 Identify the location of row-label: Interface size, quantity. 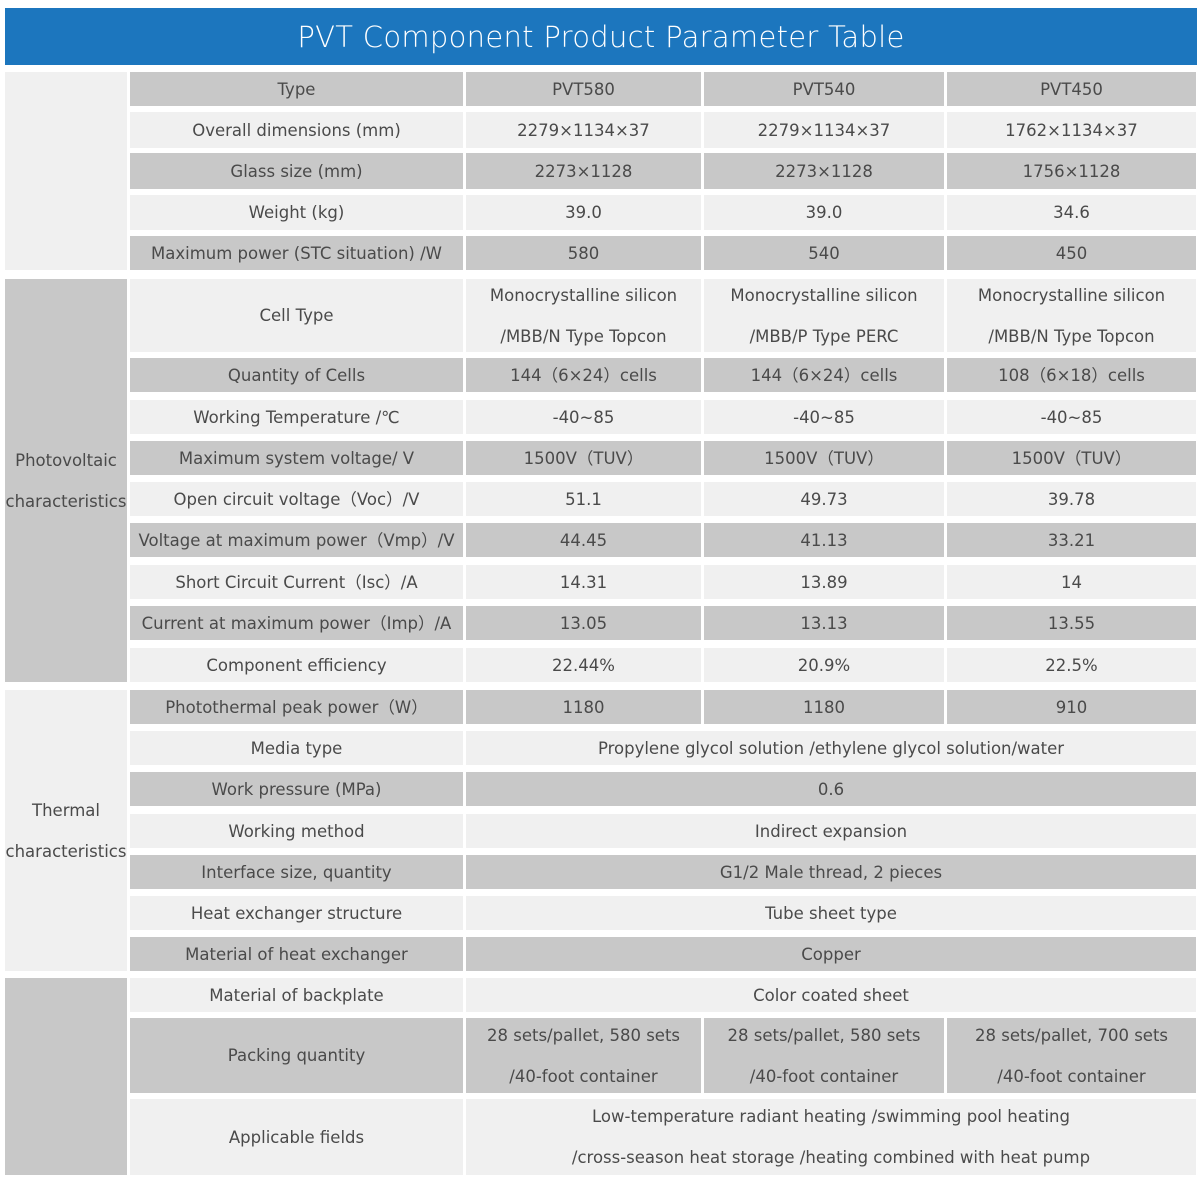
(296, 872).